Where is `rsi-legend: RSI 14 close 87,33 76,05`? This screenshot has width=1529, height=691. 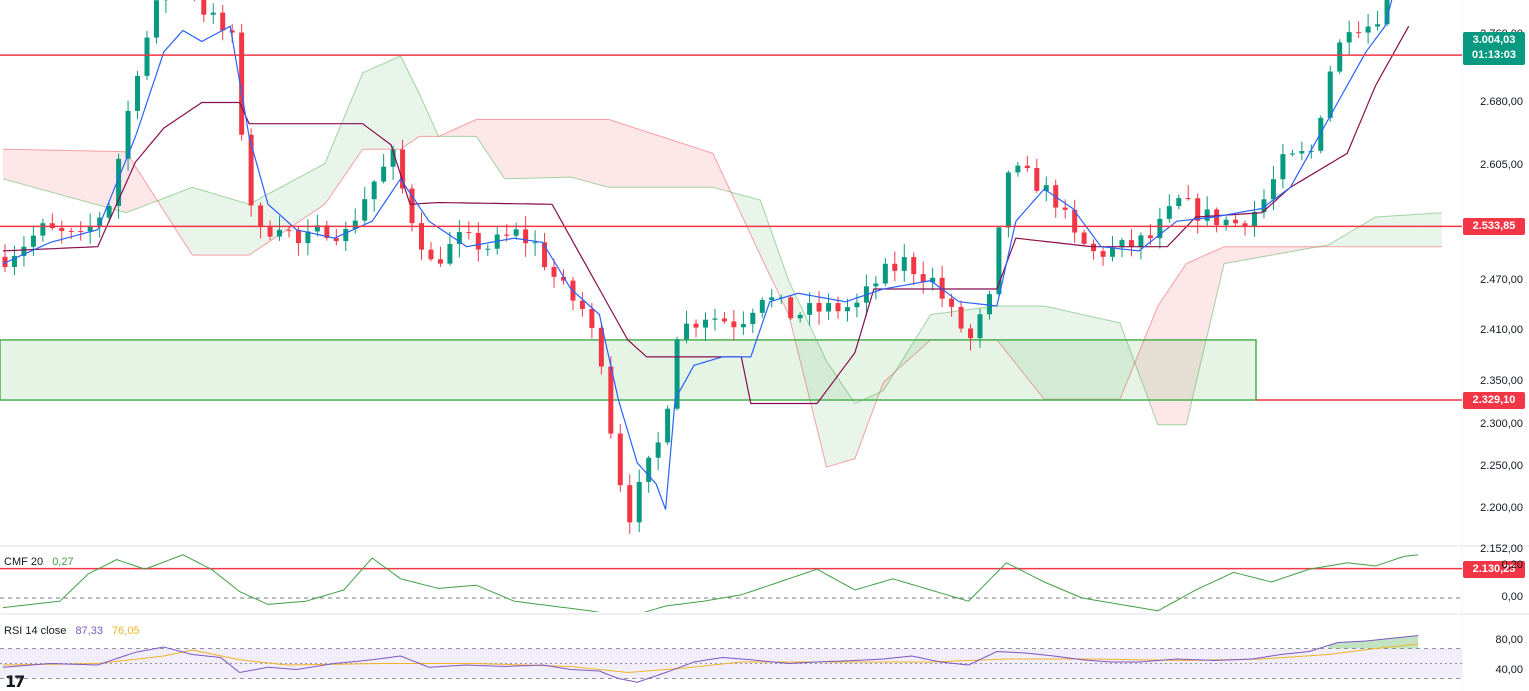 rsi-legend: RSI 14 close 87,33 76,05 is located at coordinates (75, 631).